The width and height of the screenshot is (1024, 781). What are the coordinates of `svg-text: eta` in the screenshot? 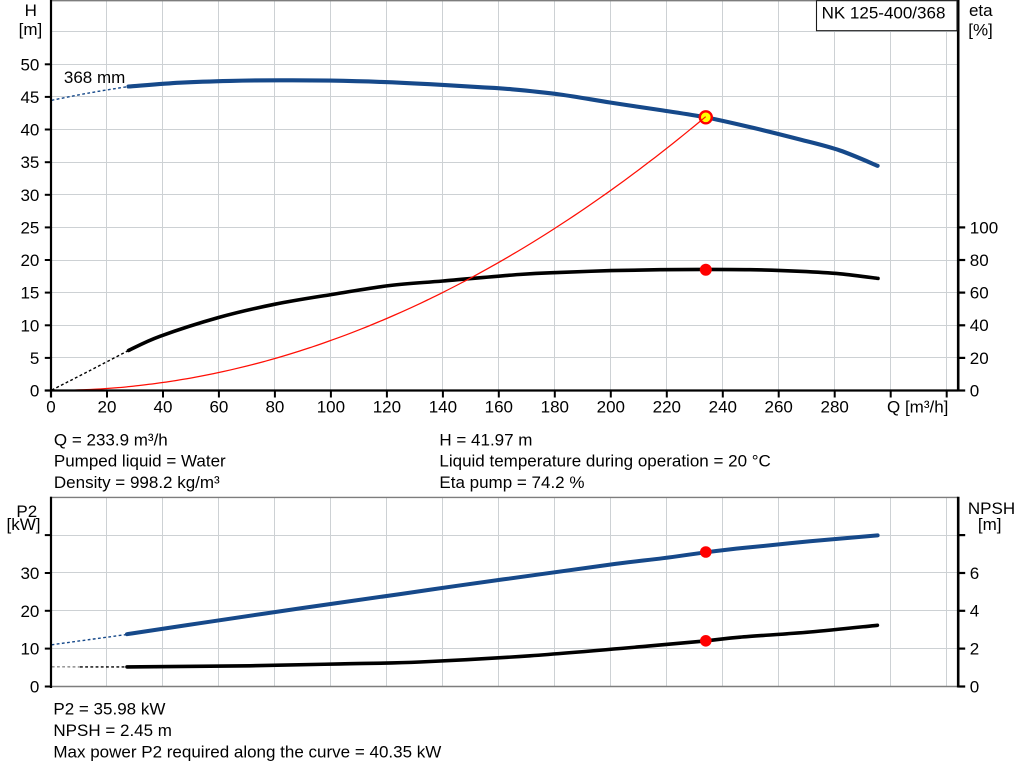 It's located at (981, 10).